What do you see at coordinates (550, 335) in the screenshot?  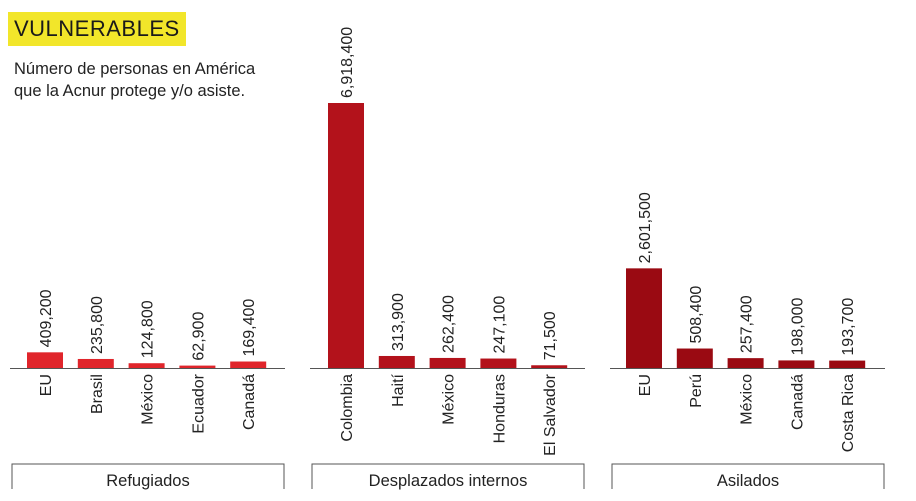 I see `value-label-desplazados-internos-el-salvador: 71,500` at bounding box center [550, 335].